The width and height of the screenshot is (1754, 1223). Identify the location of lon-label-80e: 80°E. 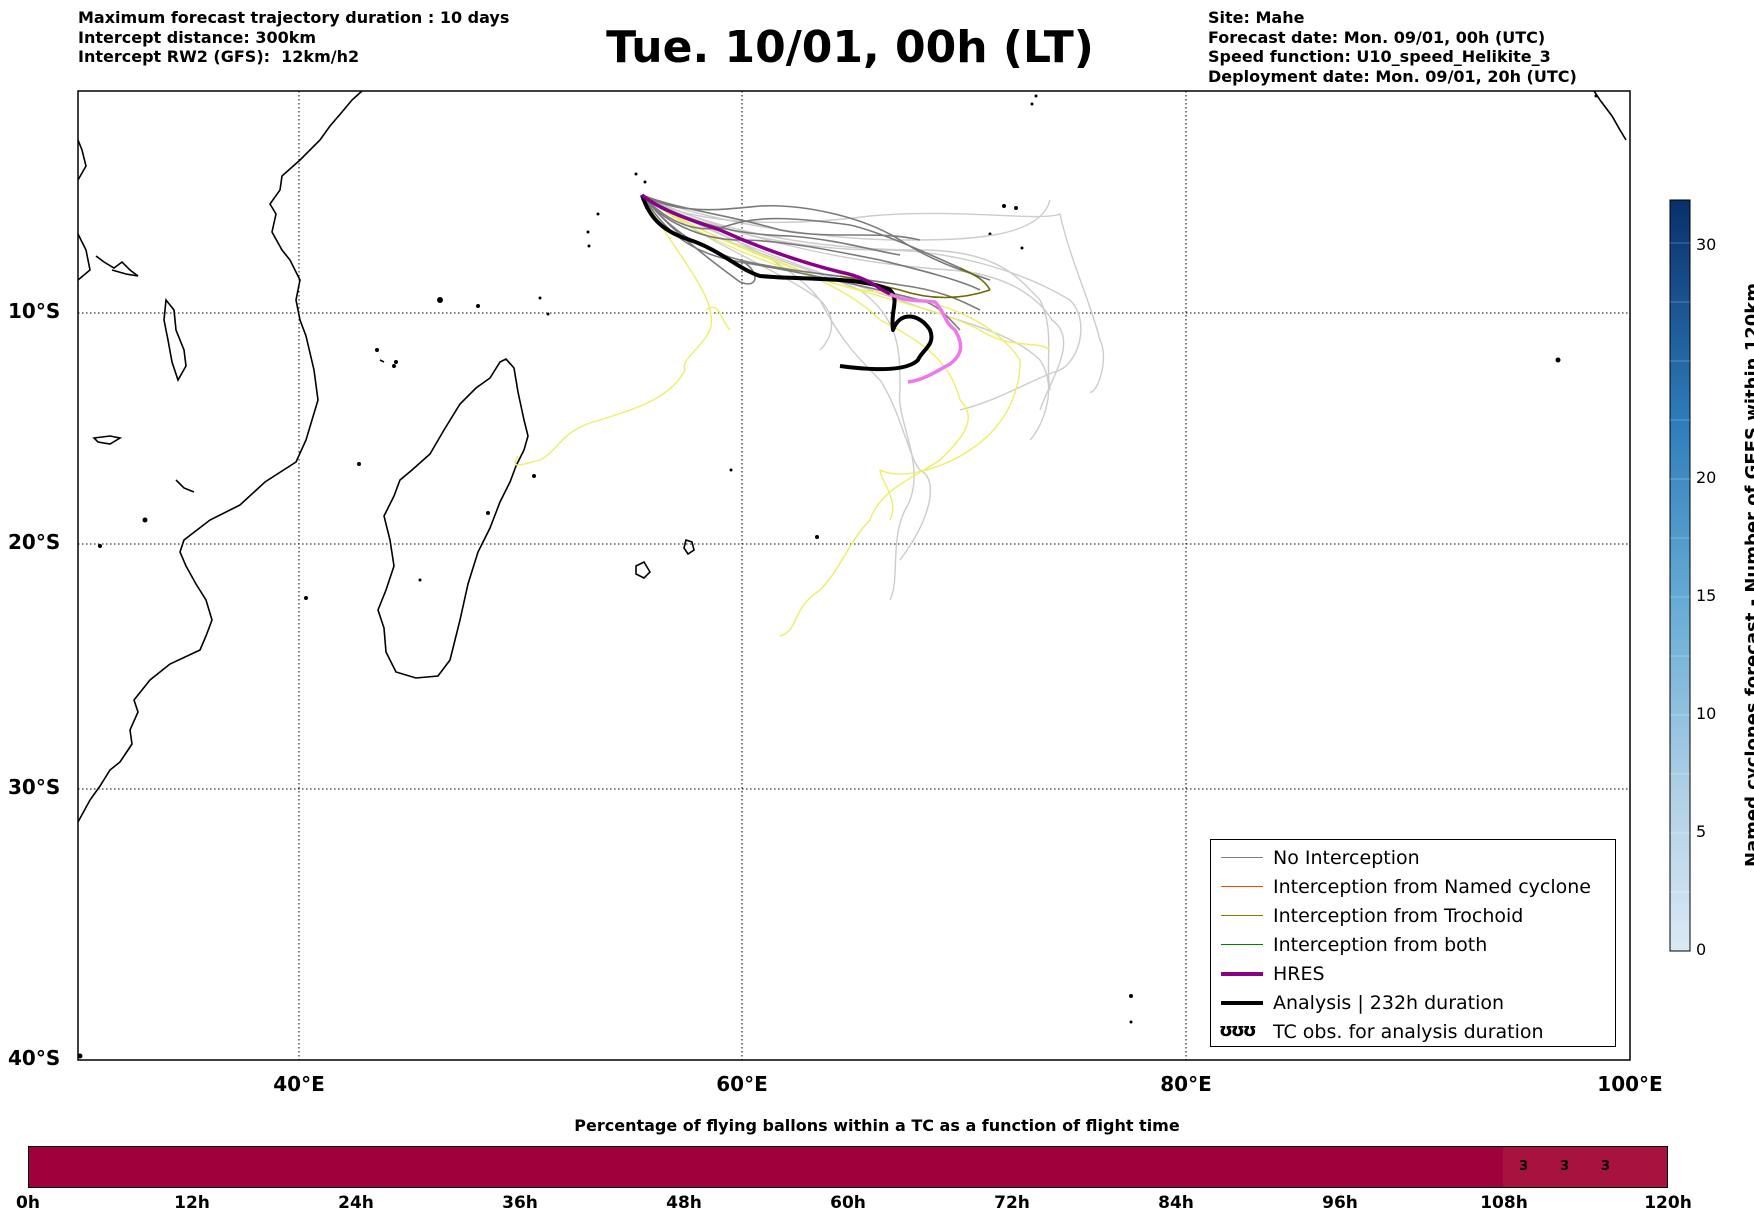
(1186, 1084).